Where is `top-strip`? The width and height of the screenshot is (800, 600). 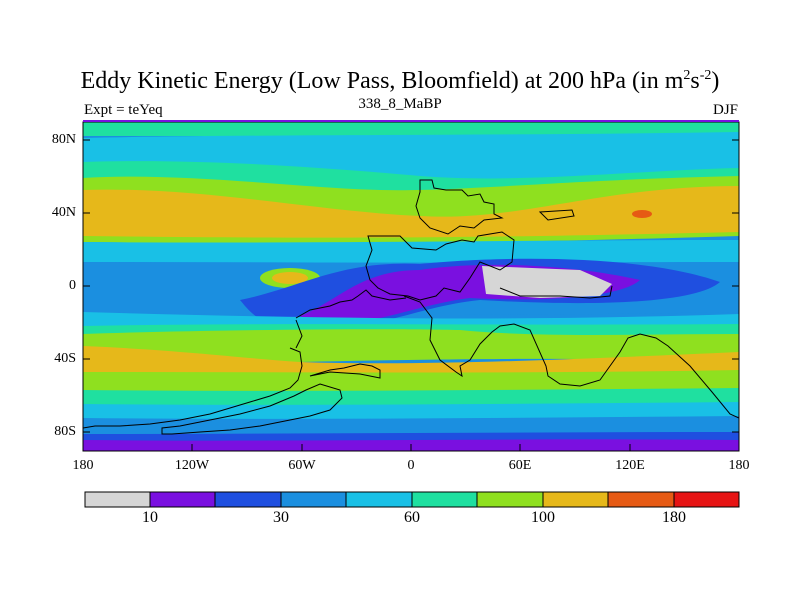
top-strip is located at coordinates (411, 121).